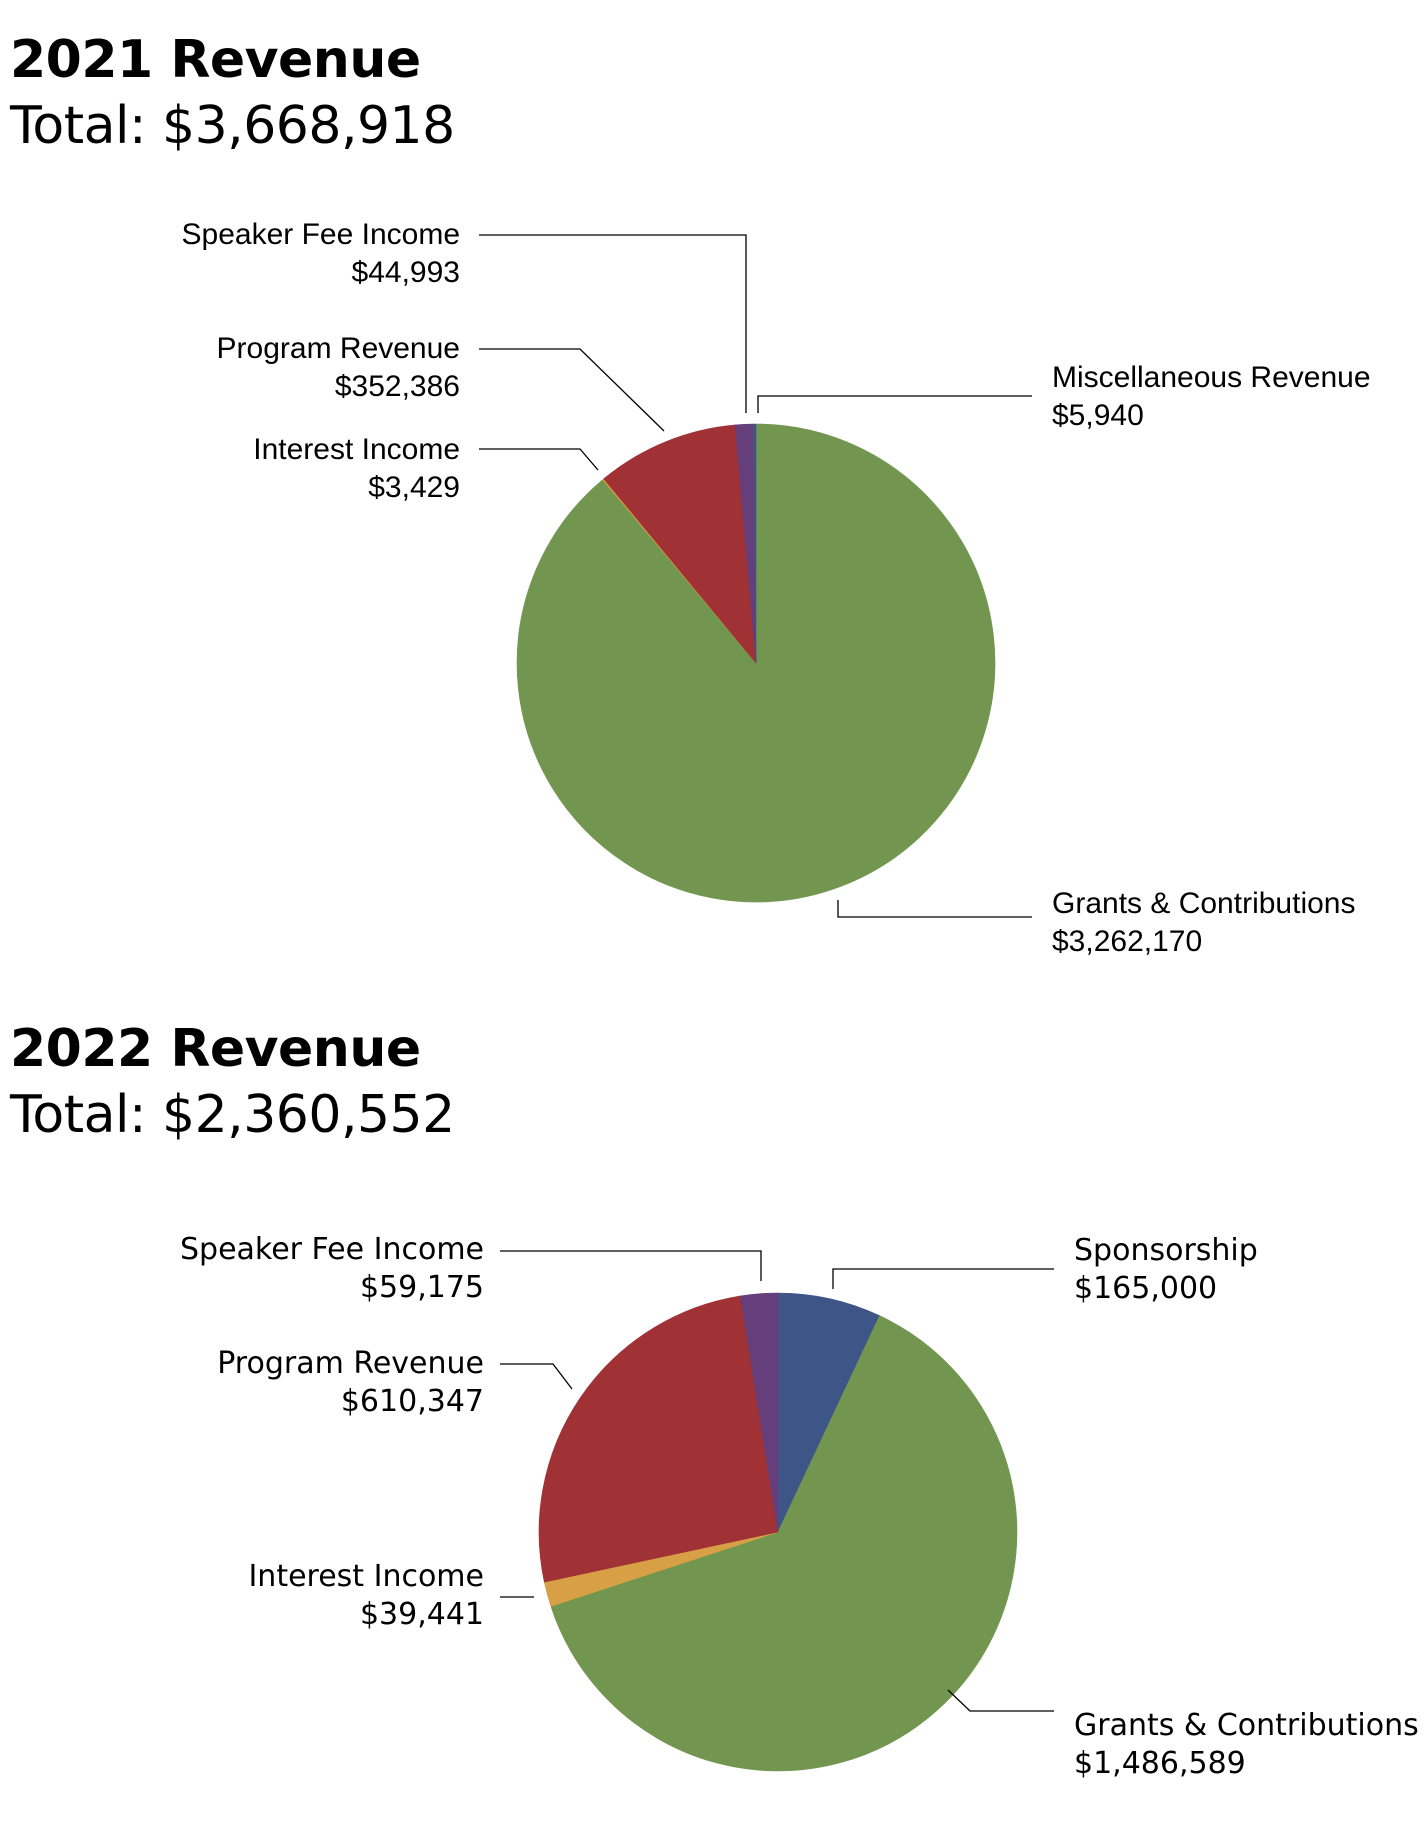 This screenshot has height=1845, width=1427. I want to click on pie-slice-miscellaneous-revenue, so click(755, 543).